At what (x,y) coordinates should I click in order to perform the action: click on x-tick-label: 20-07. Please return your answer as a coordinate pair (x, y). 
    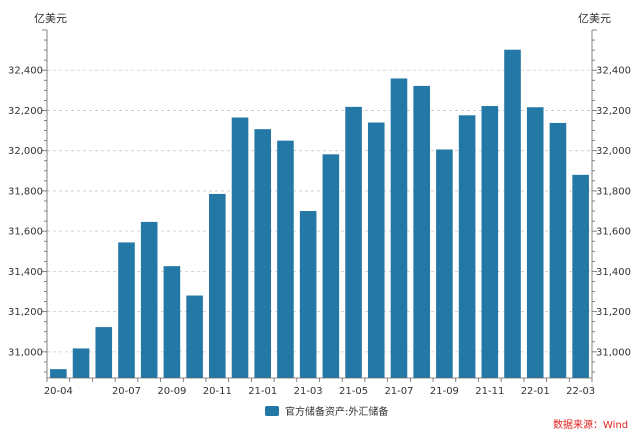
    Looking at the image, I should click on (126, 391).